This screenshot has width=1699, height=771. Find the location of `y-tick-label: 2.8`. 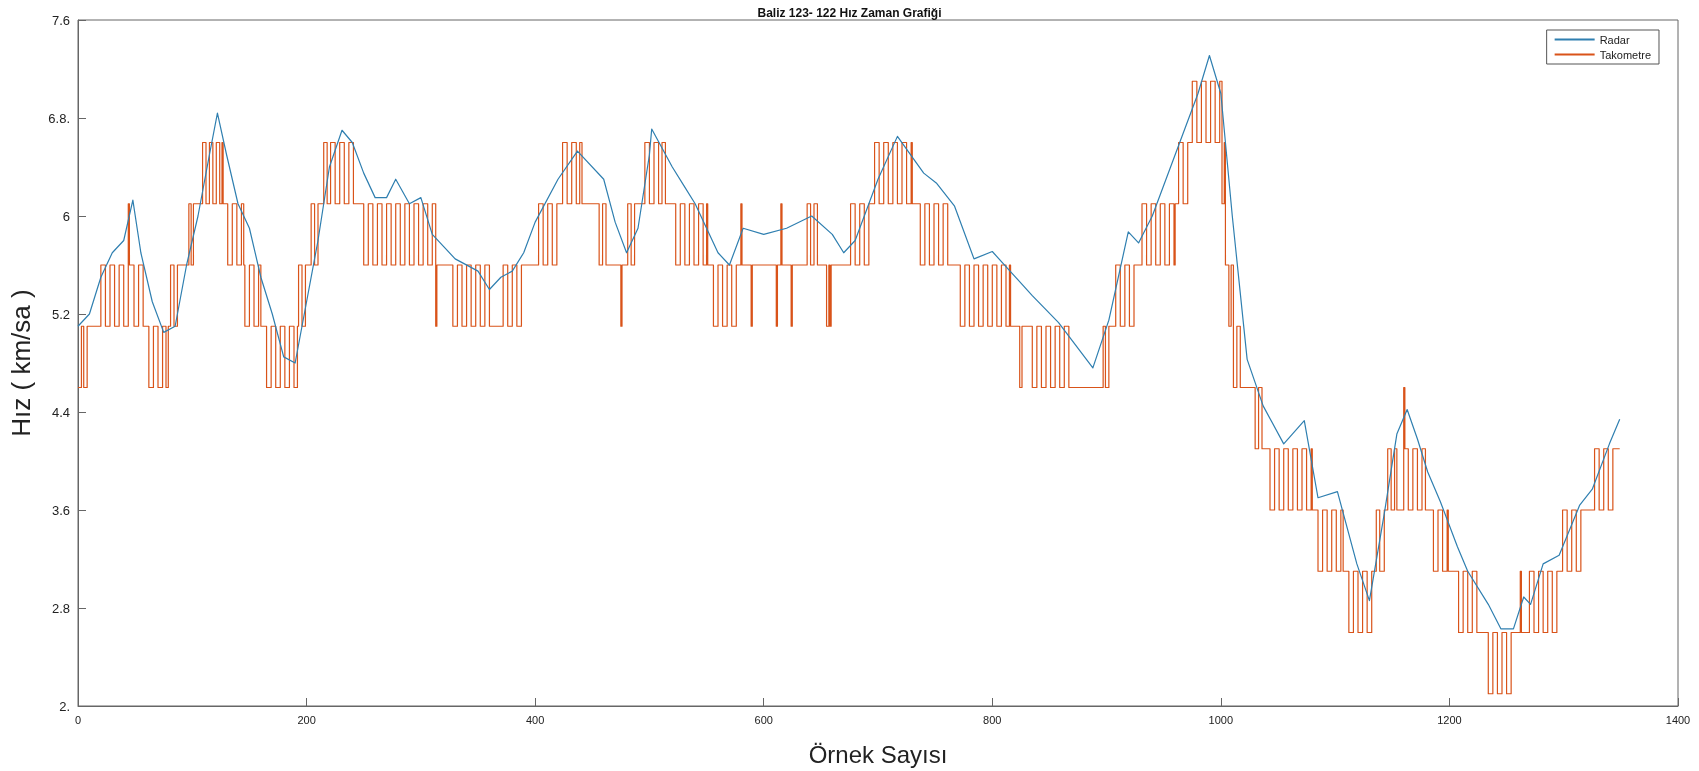

y-tick-label: 2.8 is located at coordinates (60, 608).